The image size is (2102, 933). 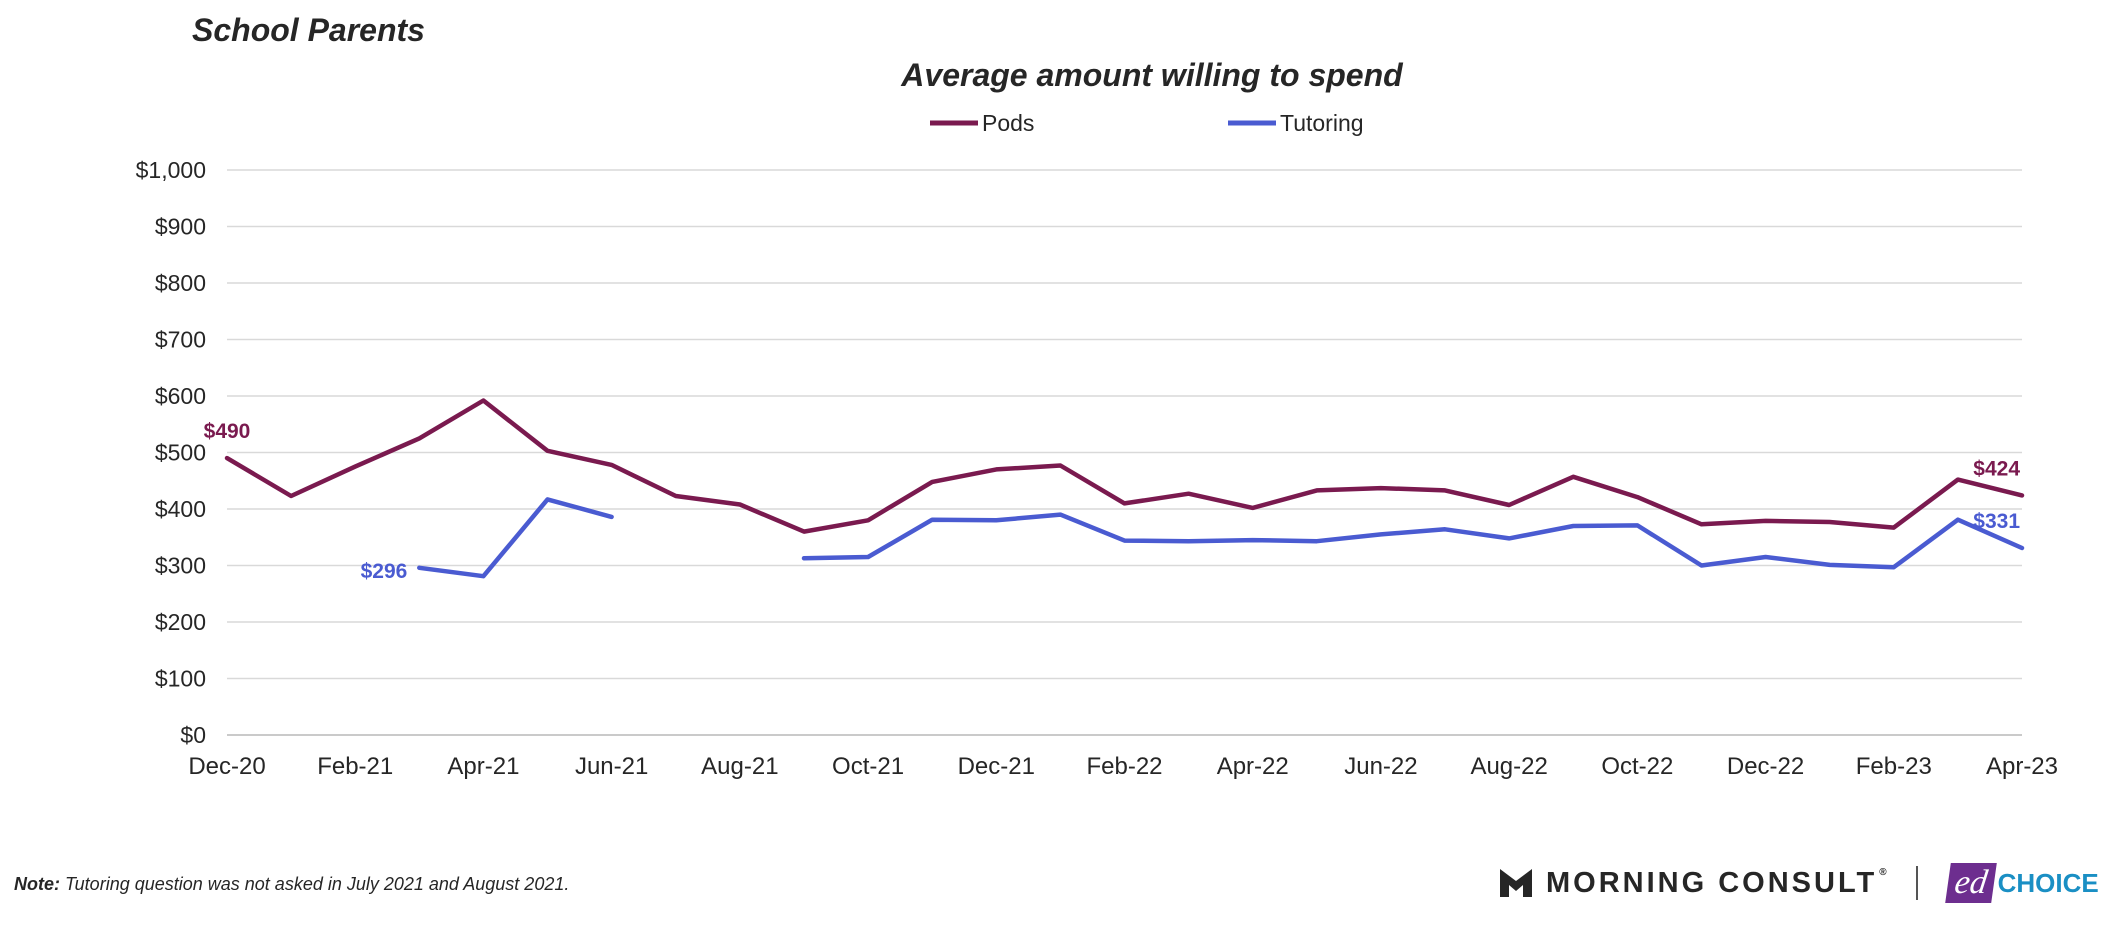 I want to click on y-tick-label-600: $600, so click(x=180, y=396).